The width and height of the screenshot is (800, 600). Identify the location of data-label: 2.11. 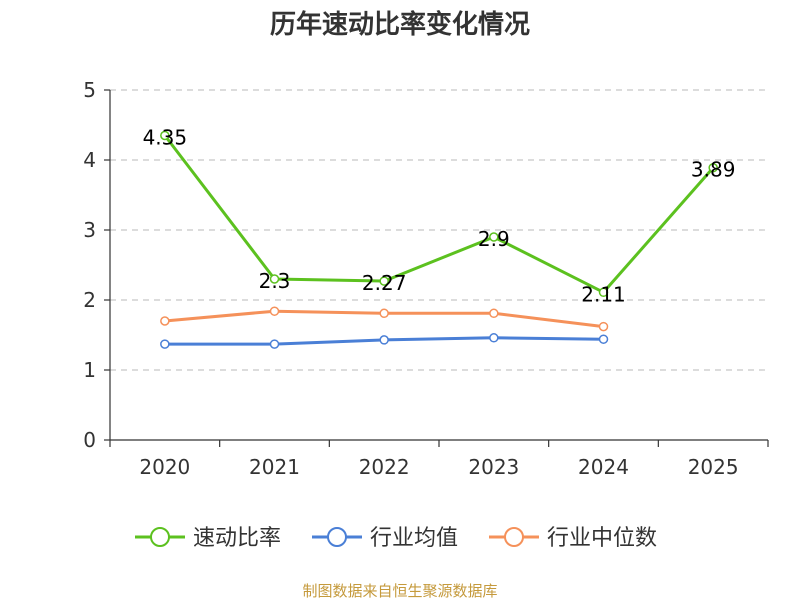
(603, 294).